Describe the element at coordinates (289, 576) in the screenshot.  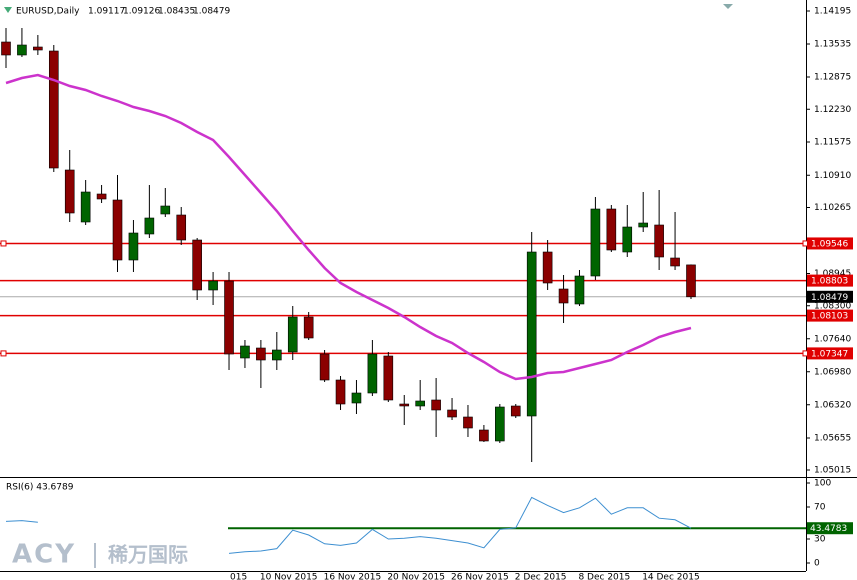
I see `x-tick-label: 10 Nov 2015` at that location.